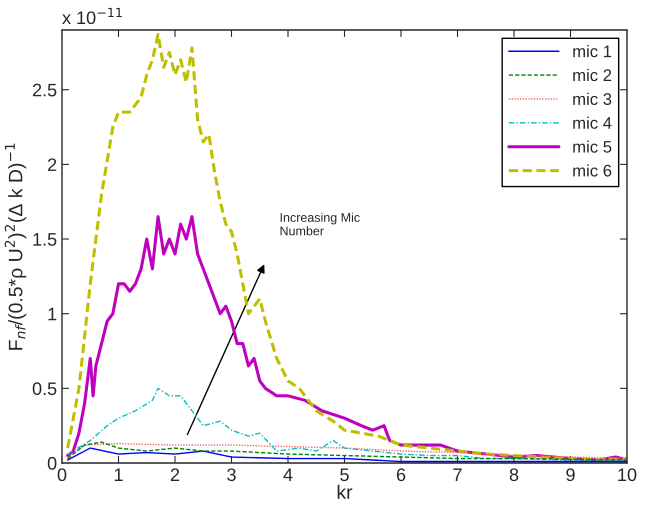 The width and height of the screenshot is (669, 506). I want to click on legend-label: mic 1, so click(592, 51).